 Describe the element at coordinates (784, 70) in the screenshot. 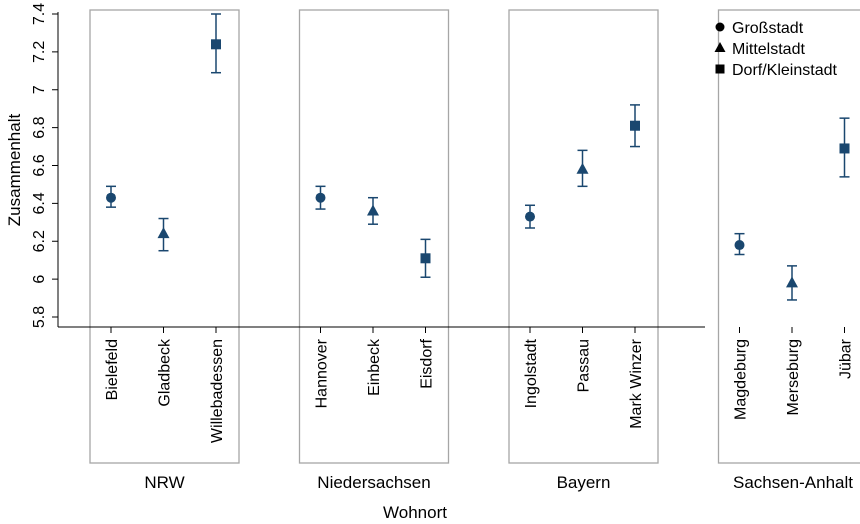

I see `legend-label: Dorf/Kleinstadt` at that location.